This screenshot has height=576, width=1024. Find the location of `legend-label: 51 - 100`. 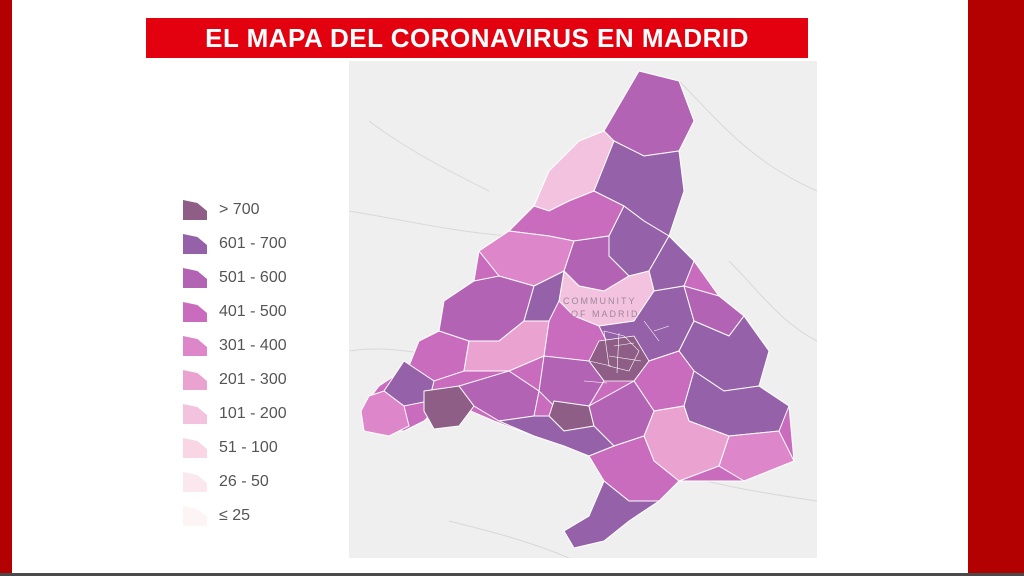

legend-label: 51 - 100 is located at coordinates (248, 447).